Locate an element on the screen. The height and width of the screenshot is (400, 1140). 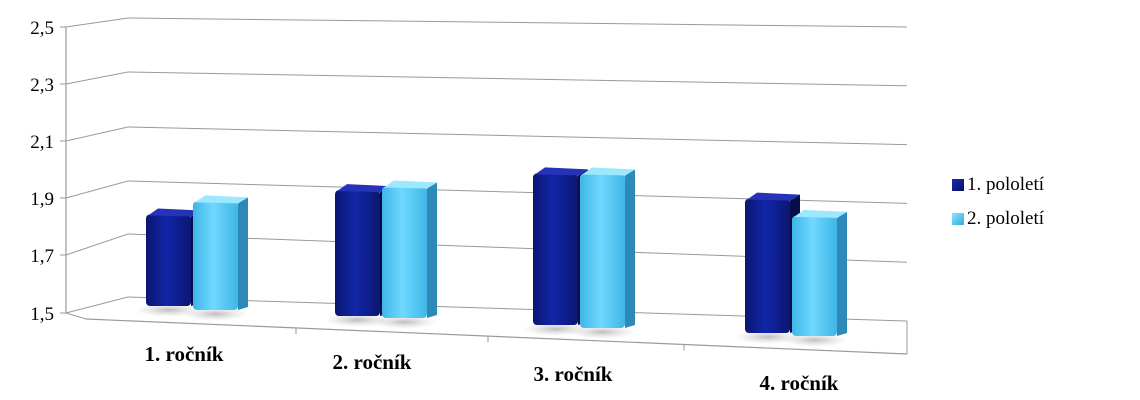
y-tick-label: 1,5 is located at coordinates (42, 314).